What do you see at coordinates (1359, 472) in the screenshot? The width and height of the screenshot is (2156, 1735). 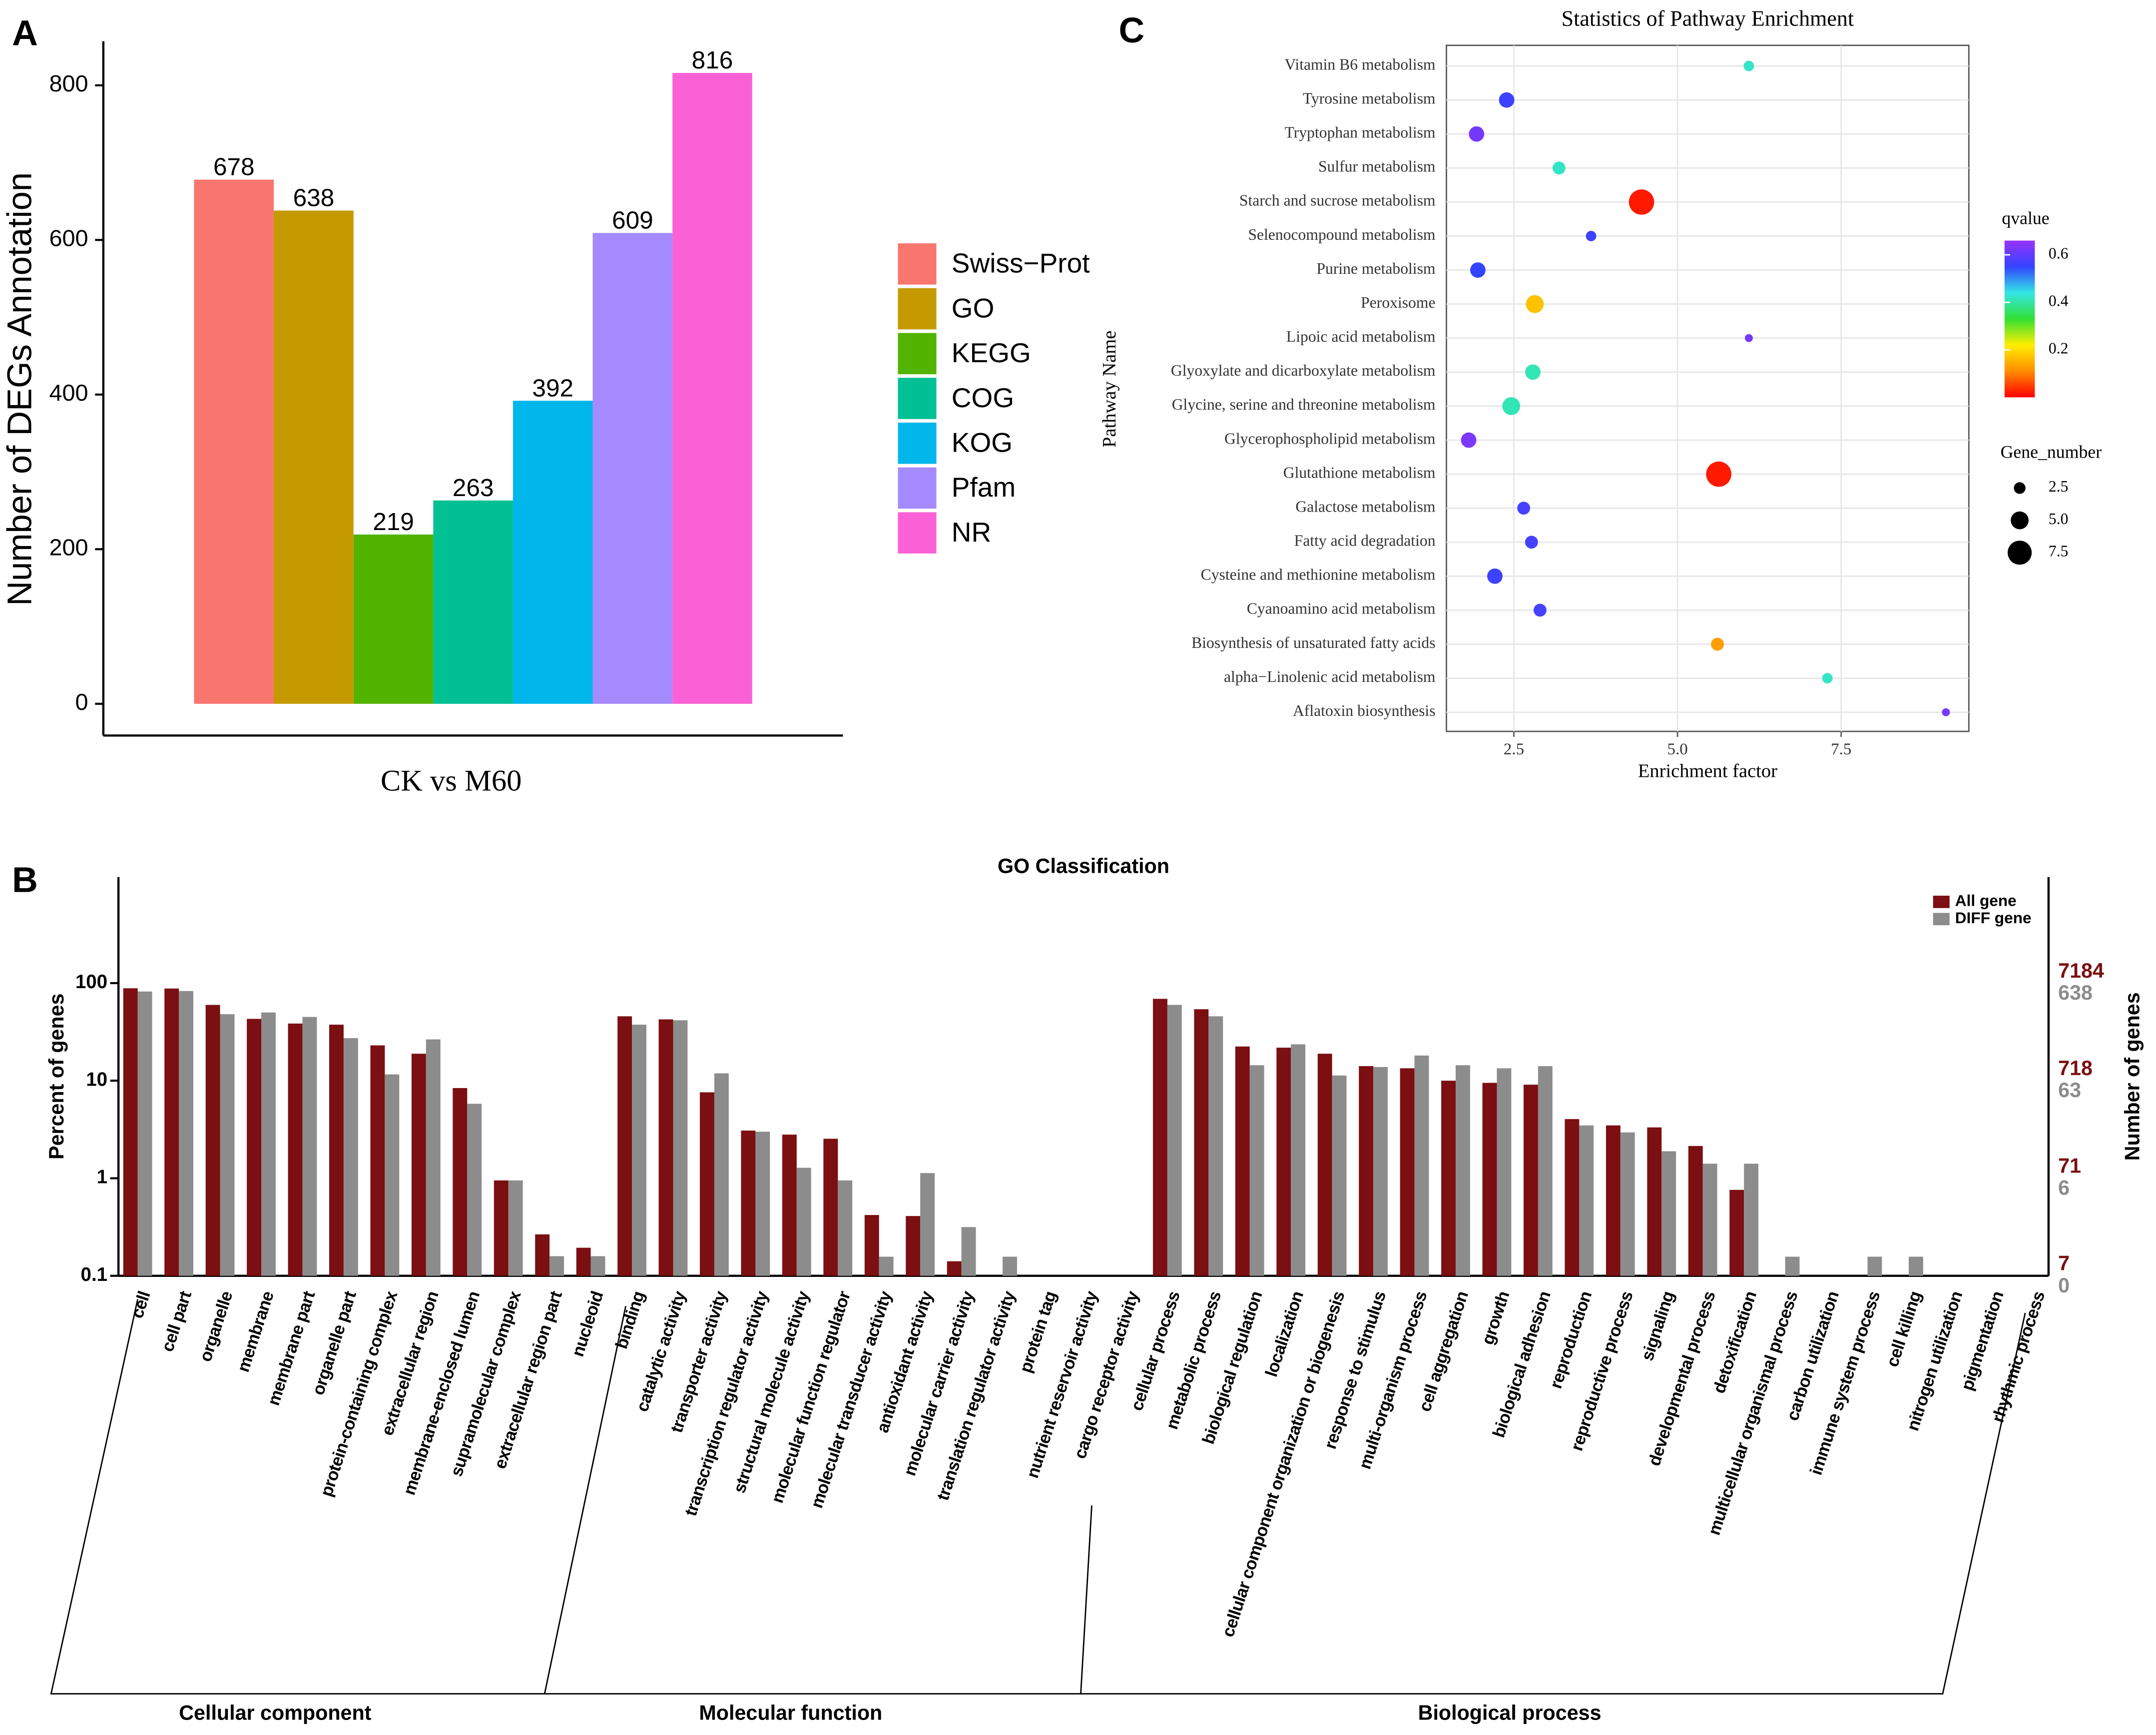 I see `y-tick-label: Glutathione metabolism` at bounding box center [1359, 472].